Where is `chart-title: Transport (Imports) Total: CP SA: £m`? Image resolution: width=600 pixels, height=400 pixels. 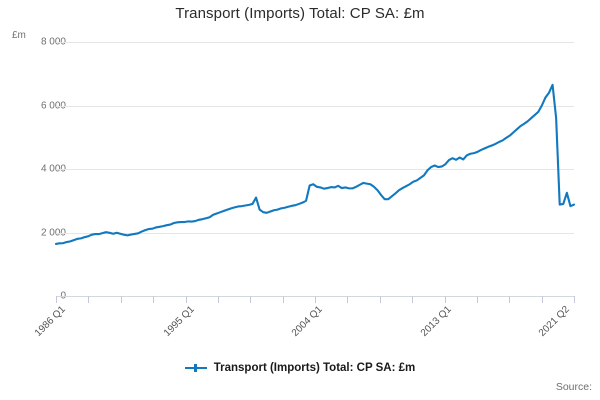
chart-title: Transport (Imports) Total: CP SA: £m is located at coordinates (300, 13).